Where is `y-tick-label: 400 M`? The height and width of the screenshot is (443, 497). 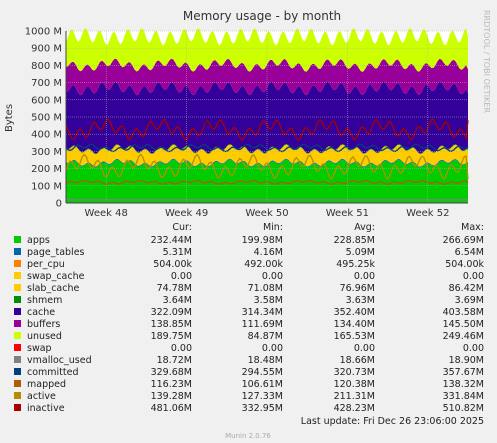 y-tick-label: 400 M is located at coordinates (46, 135).